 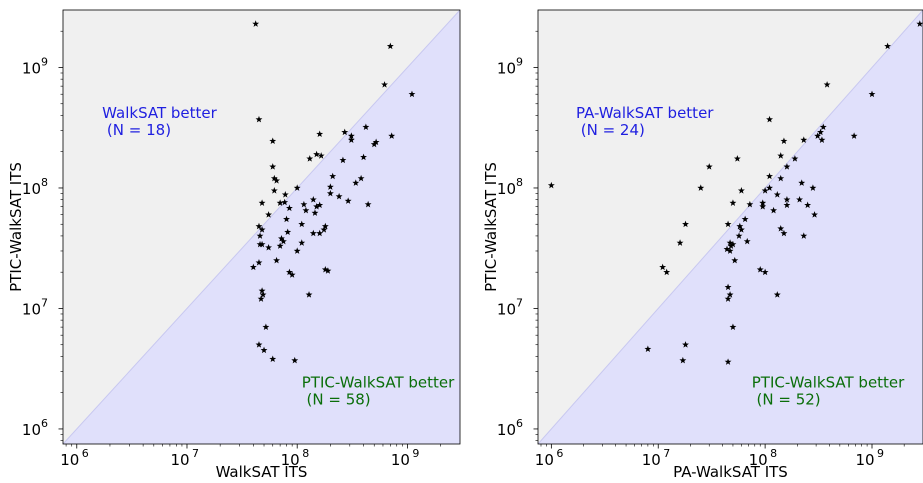 What do you see at coordinates (159, 113) in the screenshot?
I see `panel-1-annotation-1-line: WalkSAT better` at bounding box center [159, 113].